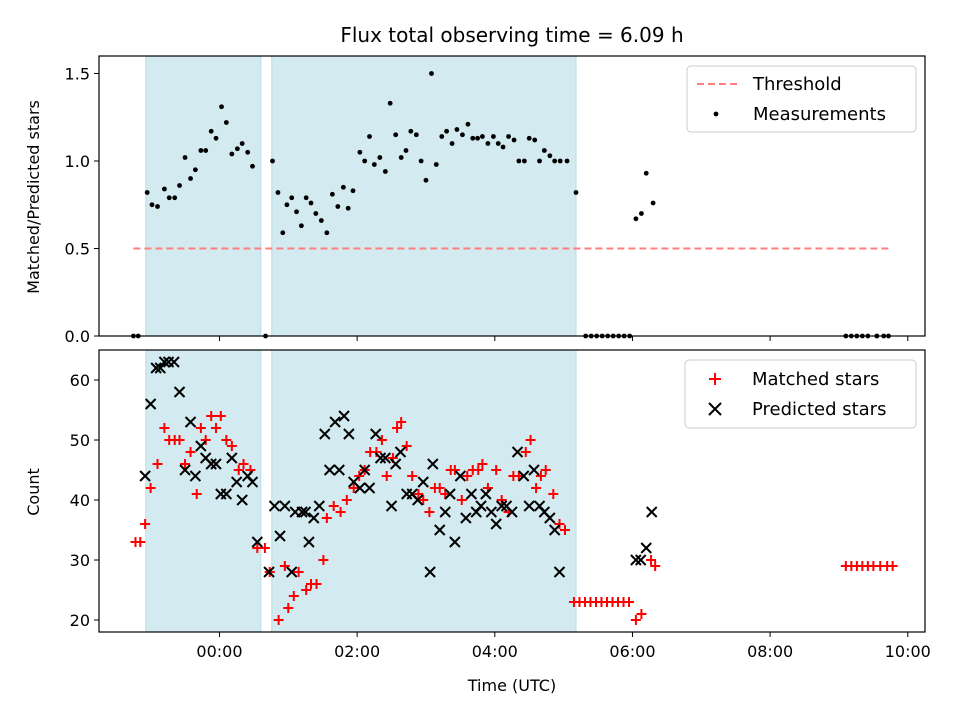 Image resolution: width=960 pixels, height=720 pixels. Describe the element at coordinates (511, 685) in the screenshot. I see `x-axis-label: Time (UTC)` at that location.